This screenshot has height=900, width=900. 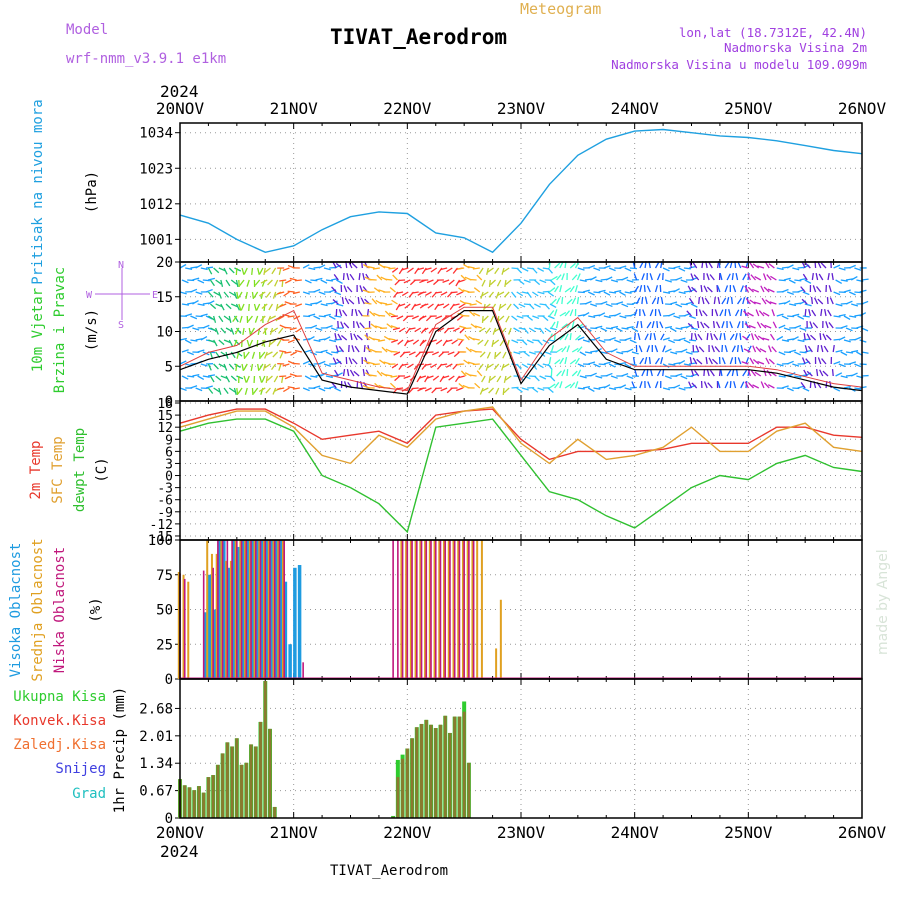 What do you see at coordinates (165, 489) in the screenshot?
I see `y-tick-label: -3` at bounding box center [165, 489].